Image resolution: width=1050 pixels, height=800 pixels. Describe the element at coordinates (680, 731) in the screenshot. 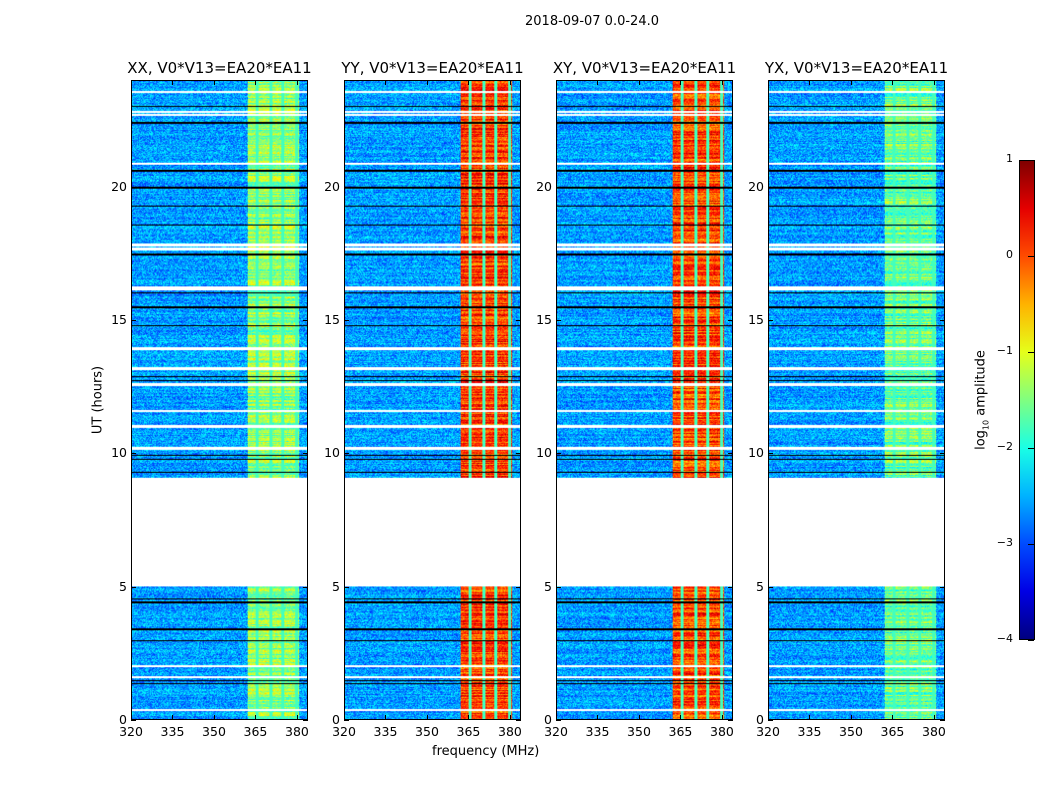

I see `x-tick-label: 365` at that location.